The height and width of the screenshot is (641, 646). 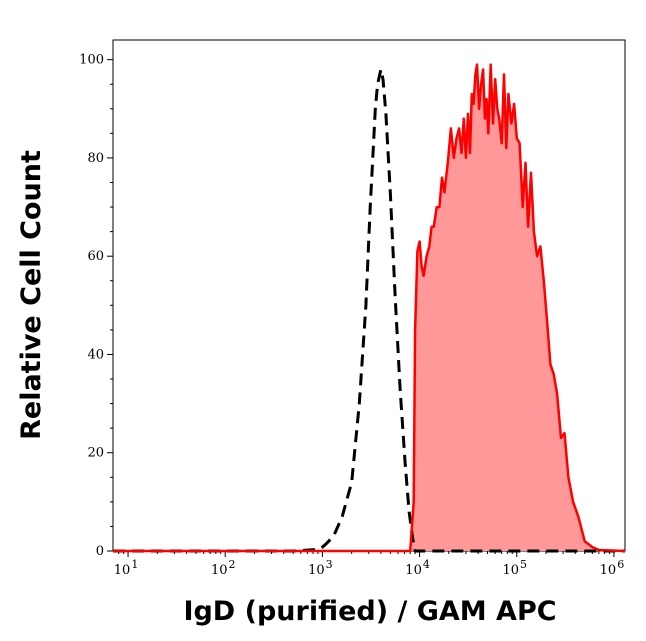 What do you see at coordinates (320, 568) in the screenshot?
I see `x-tick-label: 10³` at bounding box center [320, 568].